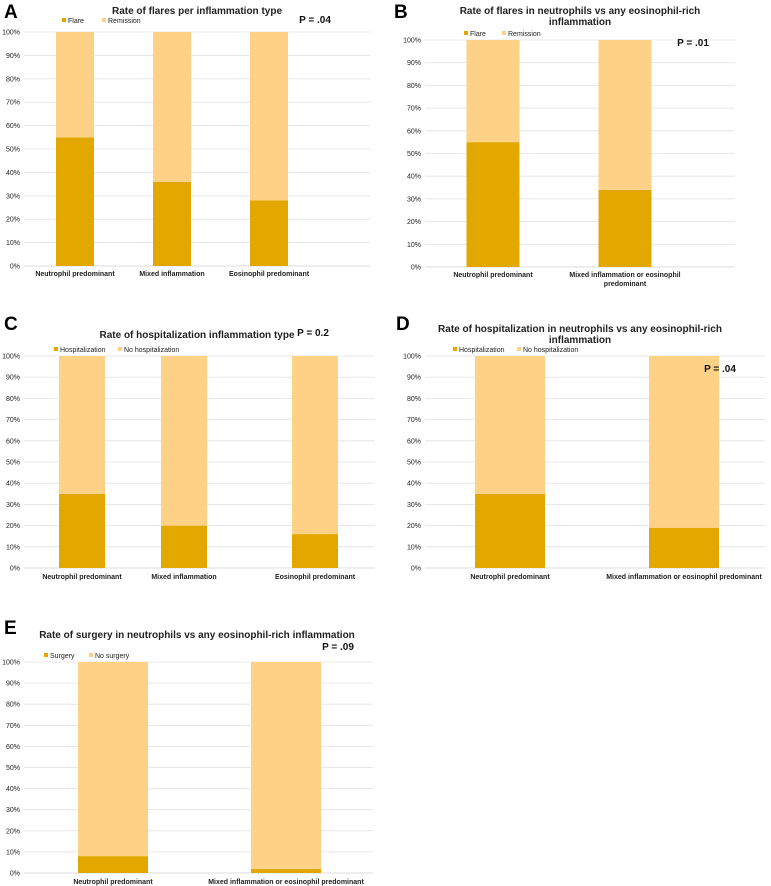  Describe the element at coordinates (13, 789) in the screenshot. I see `panel-e-y-tick-4: 40%` at that location.